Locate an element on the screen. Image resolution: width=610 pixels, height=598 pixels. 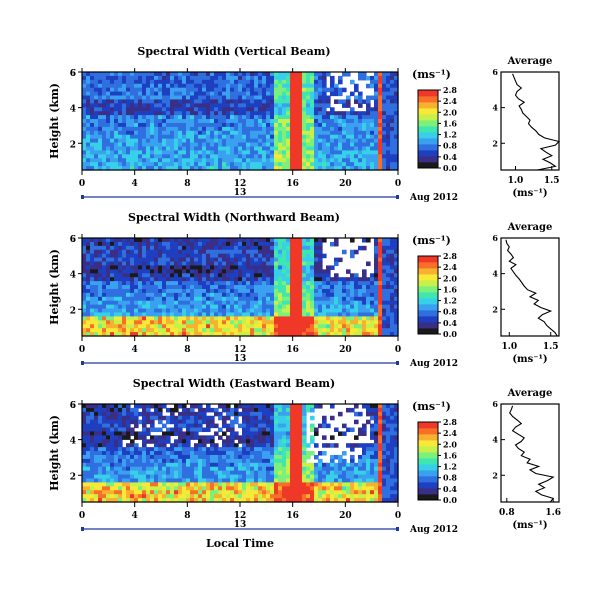
panel-title: Spectral Width (Eastward Beam) is located at coordinates (234, 383).